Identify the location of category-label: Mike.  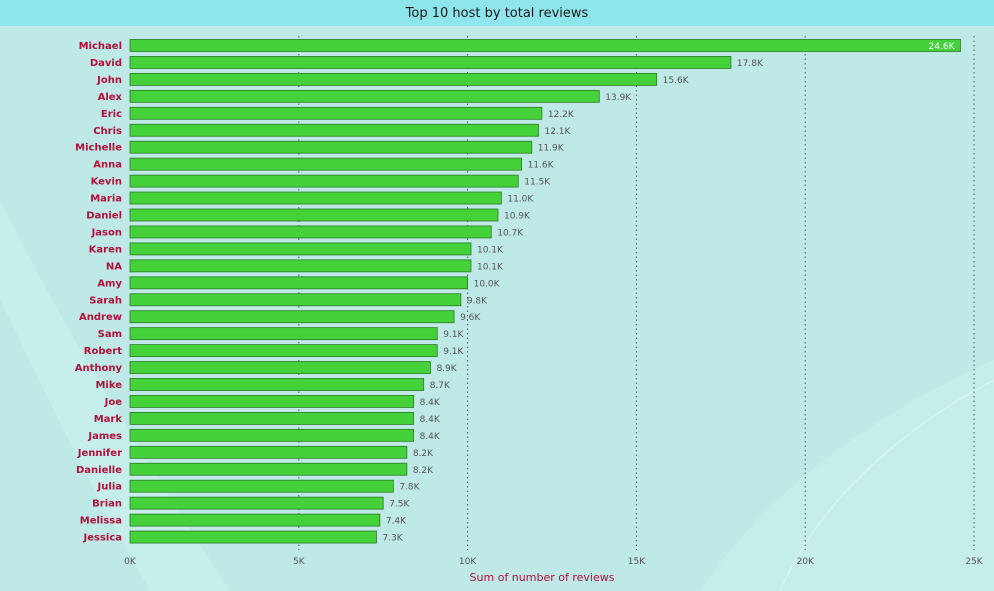
(108, 385).